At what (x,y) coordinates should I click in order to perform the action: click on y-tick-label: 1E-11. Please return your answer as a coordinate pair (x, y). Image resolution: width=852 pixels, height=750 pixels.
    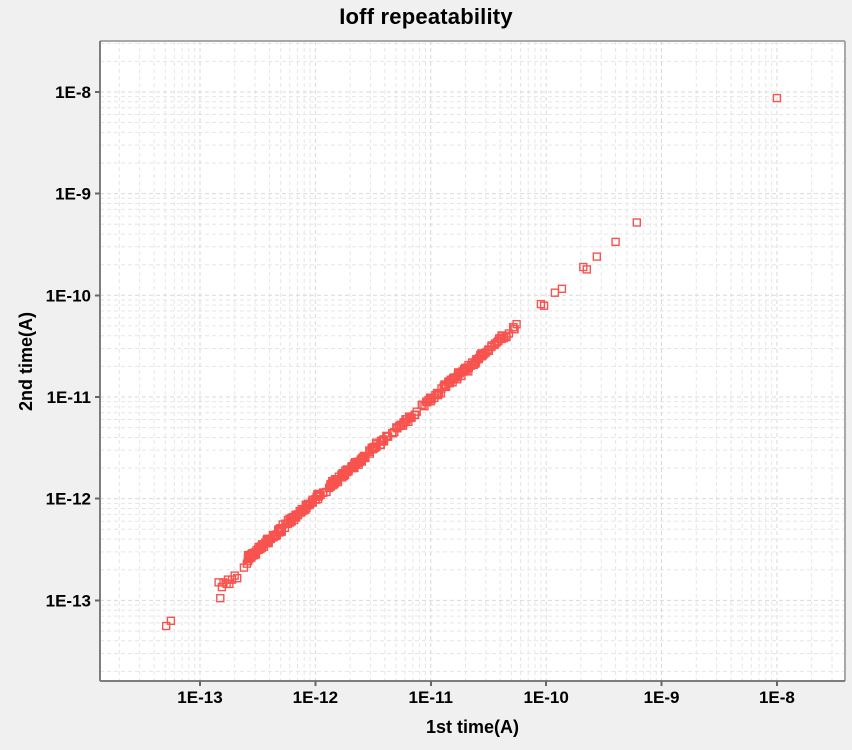
    Looking at the image, I should click on (69, 397).